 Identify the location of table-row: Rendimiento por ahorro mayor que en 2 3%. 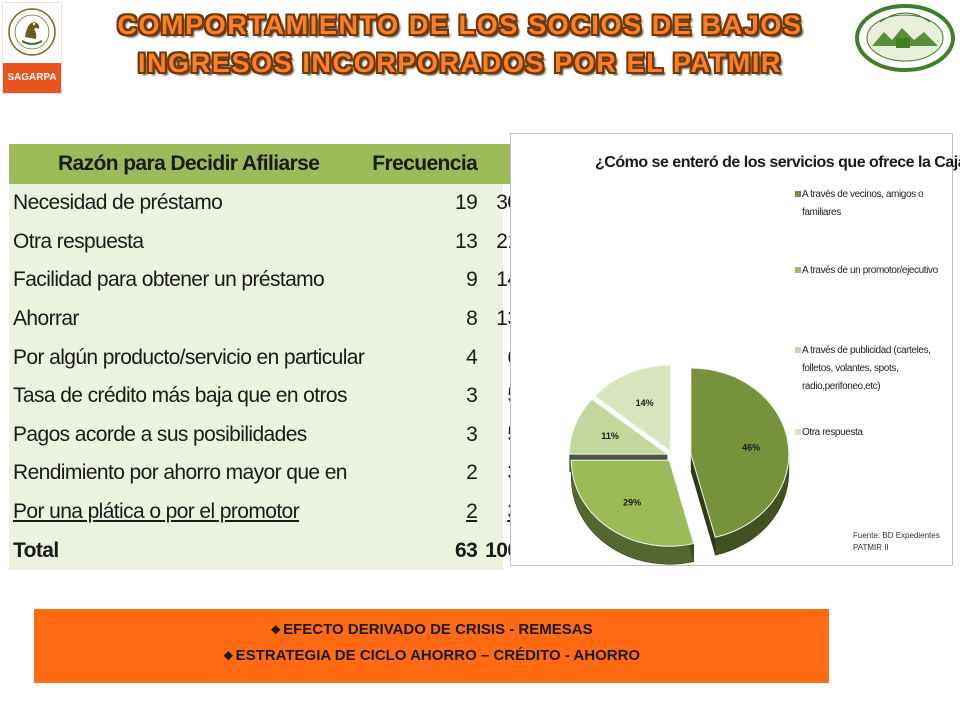
(274, 473).